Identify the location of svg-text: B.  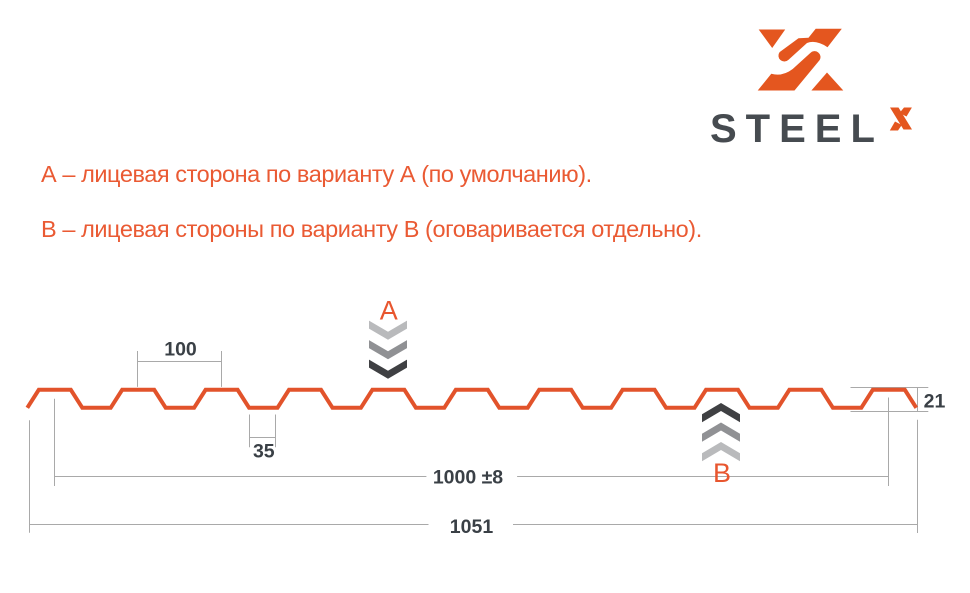
(722, 473).